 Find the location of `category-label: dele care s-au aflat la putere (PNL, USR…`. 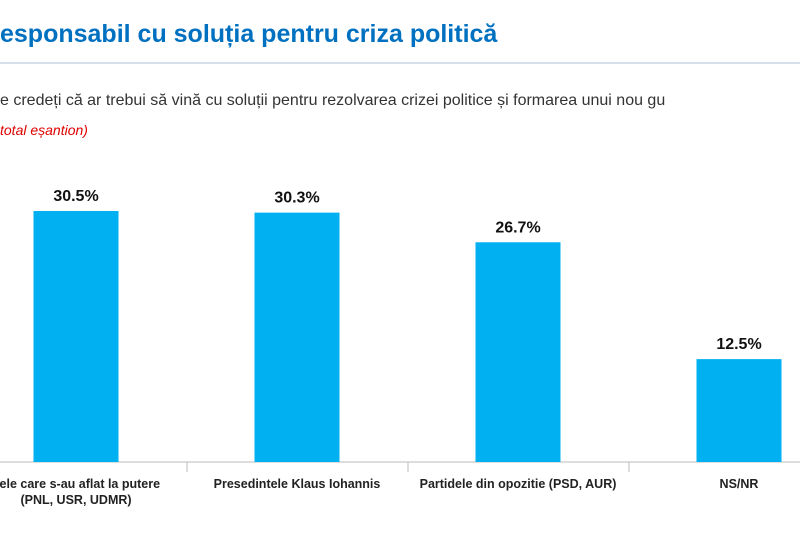

category-label: dele care s-au aflat la putere (PNL, USR… is located at coordinates (80, 492).